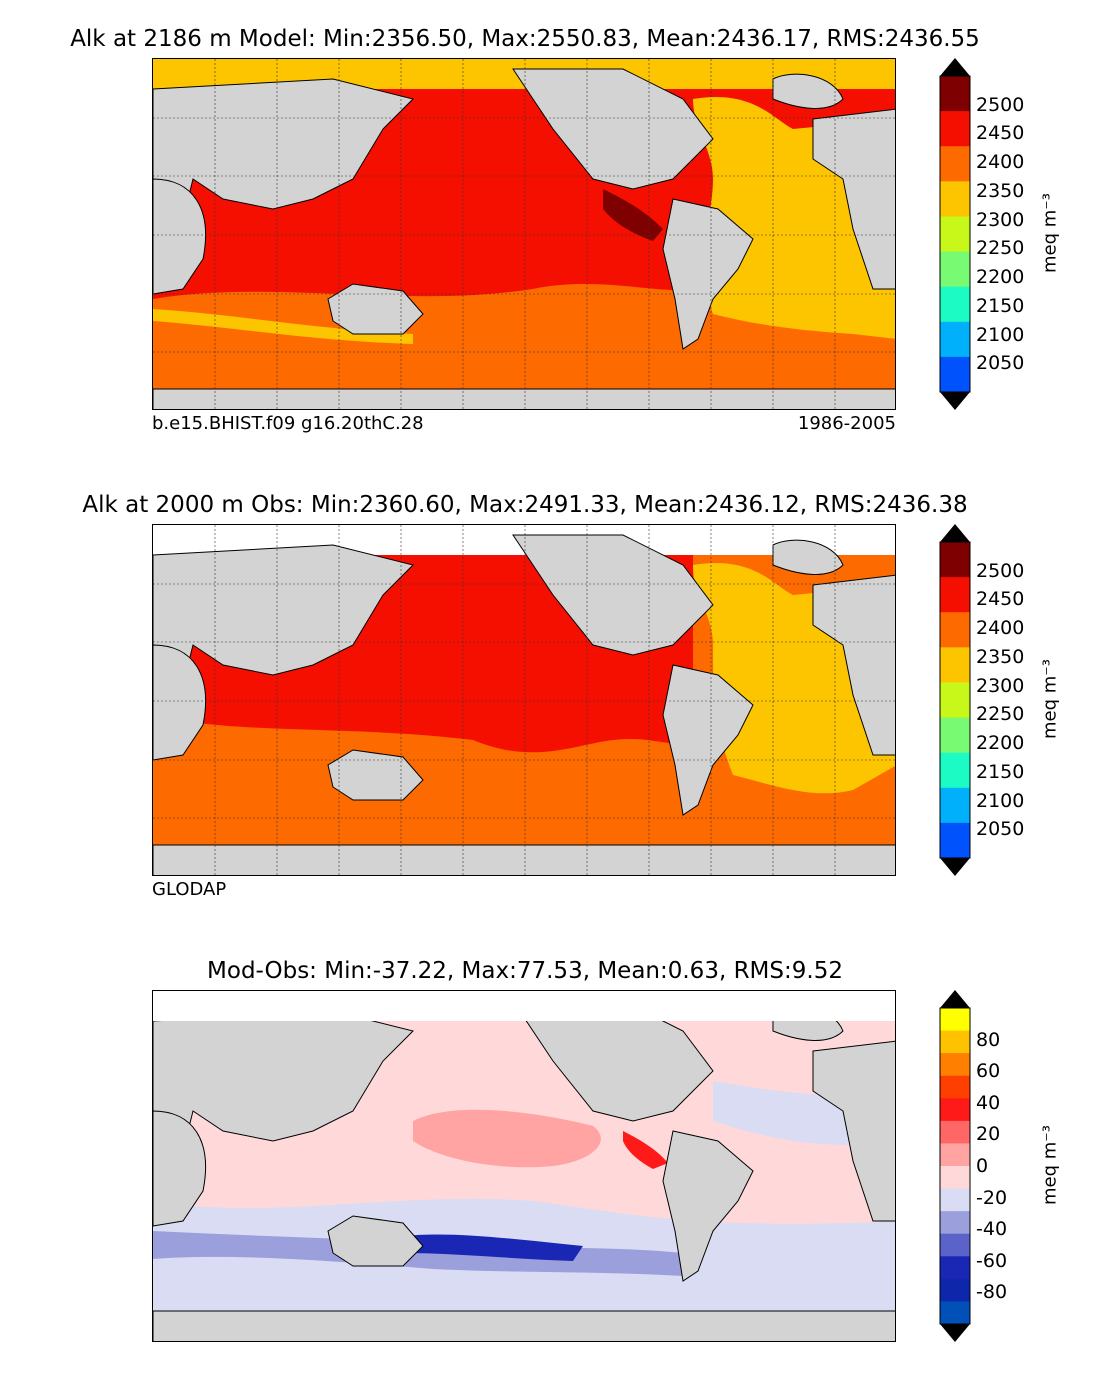 The width and height of the screenshot is (1096, 1392). I want to click on caption-years: 1986-2005, so click(846, 423).